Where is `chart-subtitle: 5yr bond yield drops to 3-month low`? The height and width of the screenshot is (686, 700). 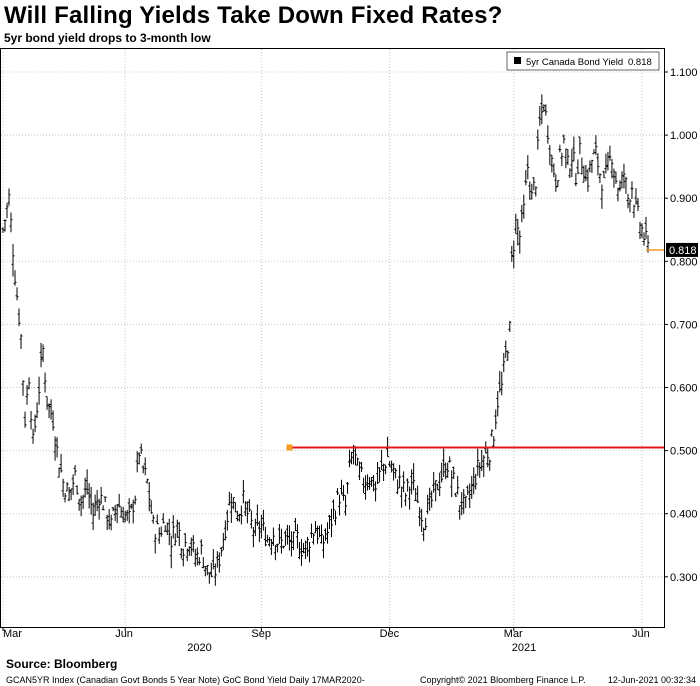
chart-subtitle: 5yr bond yield drops to 3-month low is located at coordinates (107, 38).